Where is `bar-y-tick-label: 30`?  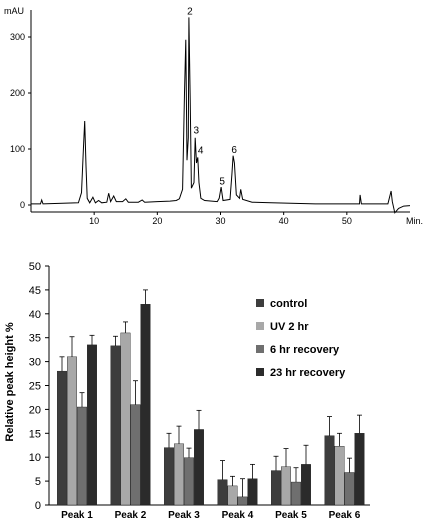
bar-y-tick-label: 30 is located at coordinates (35, 363).